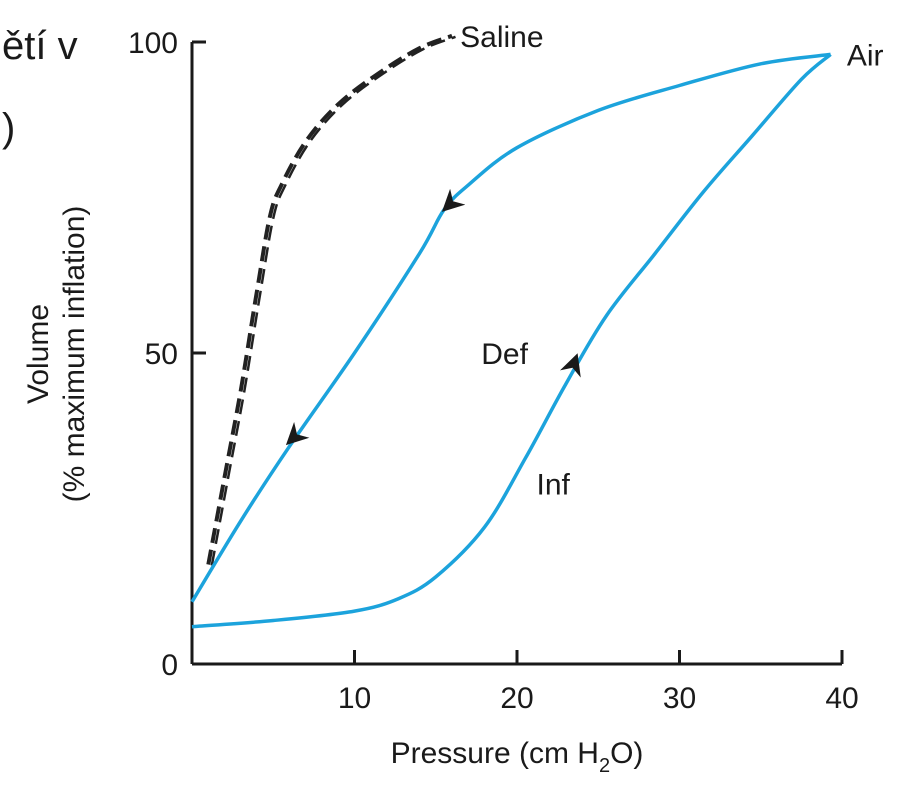 The image size is (900, 787). What do you see at coordinates (433, 317) in the screenshot?
I see `direction-arrows` at bounding box center [433, 317].